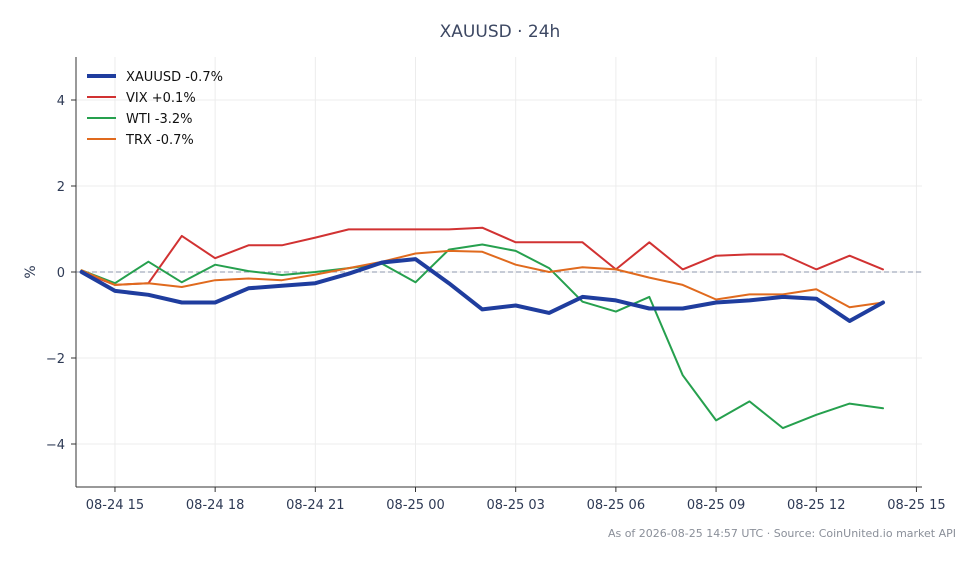 The image size is (980, 564). What do you see at coordinates (159, 140) in the screenshot?
I see `legend-label: TRX -0.7%` at bounding box center [159, 140].